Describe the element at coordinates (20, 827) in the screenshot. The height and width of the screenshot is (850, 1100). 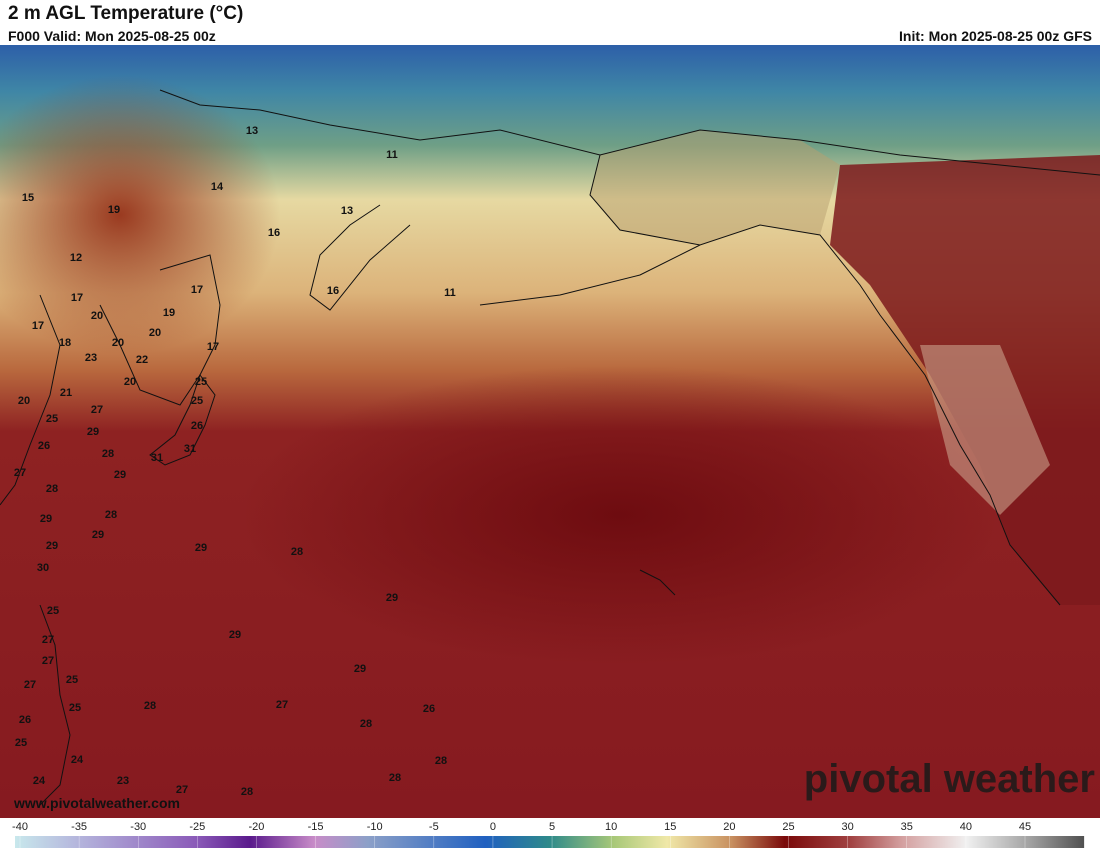
I see `colorbar-tick-label: -40` at that location.